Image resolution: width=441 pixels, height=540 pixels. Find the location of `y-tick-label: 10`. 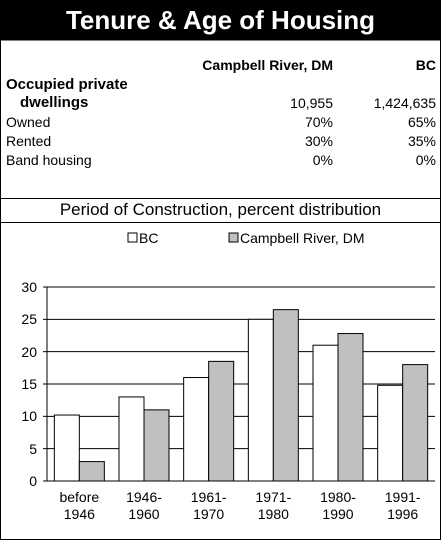

y-tick-label: 10 is located at coordinates (29, 416).